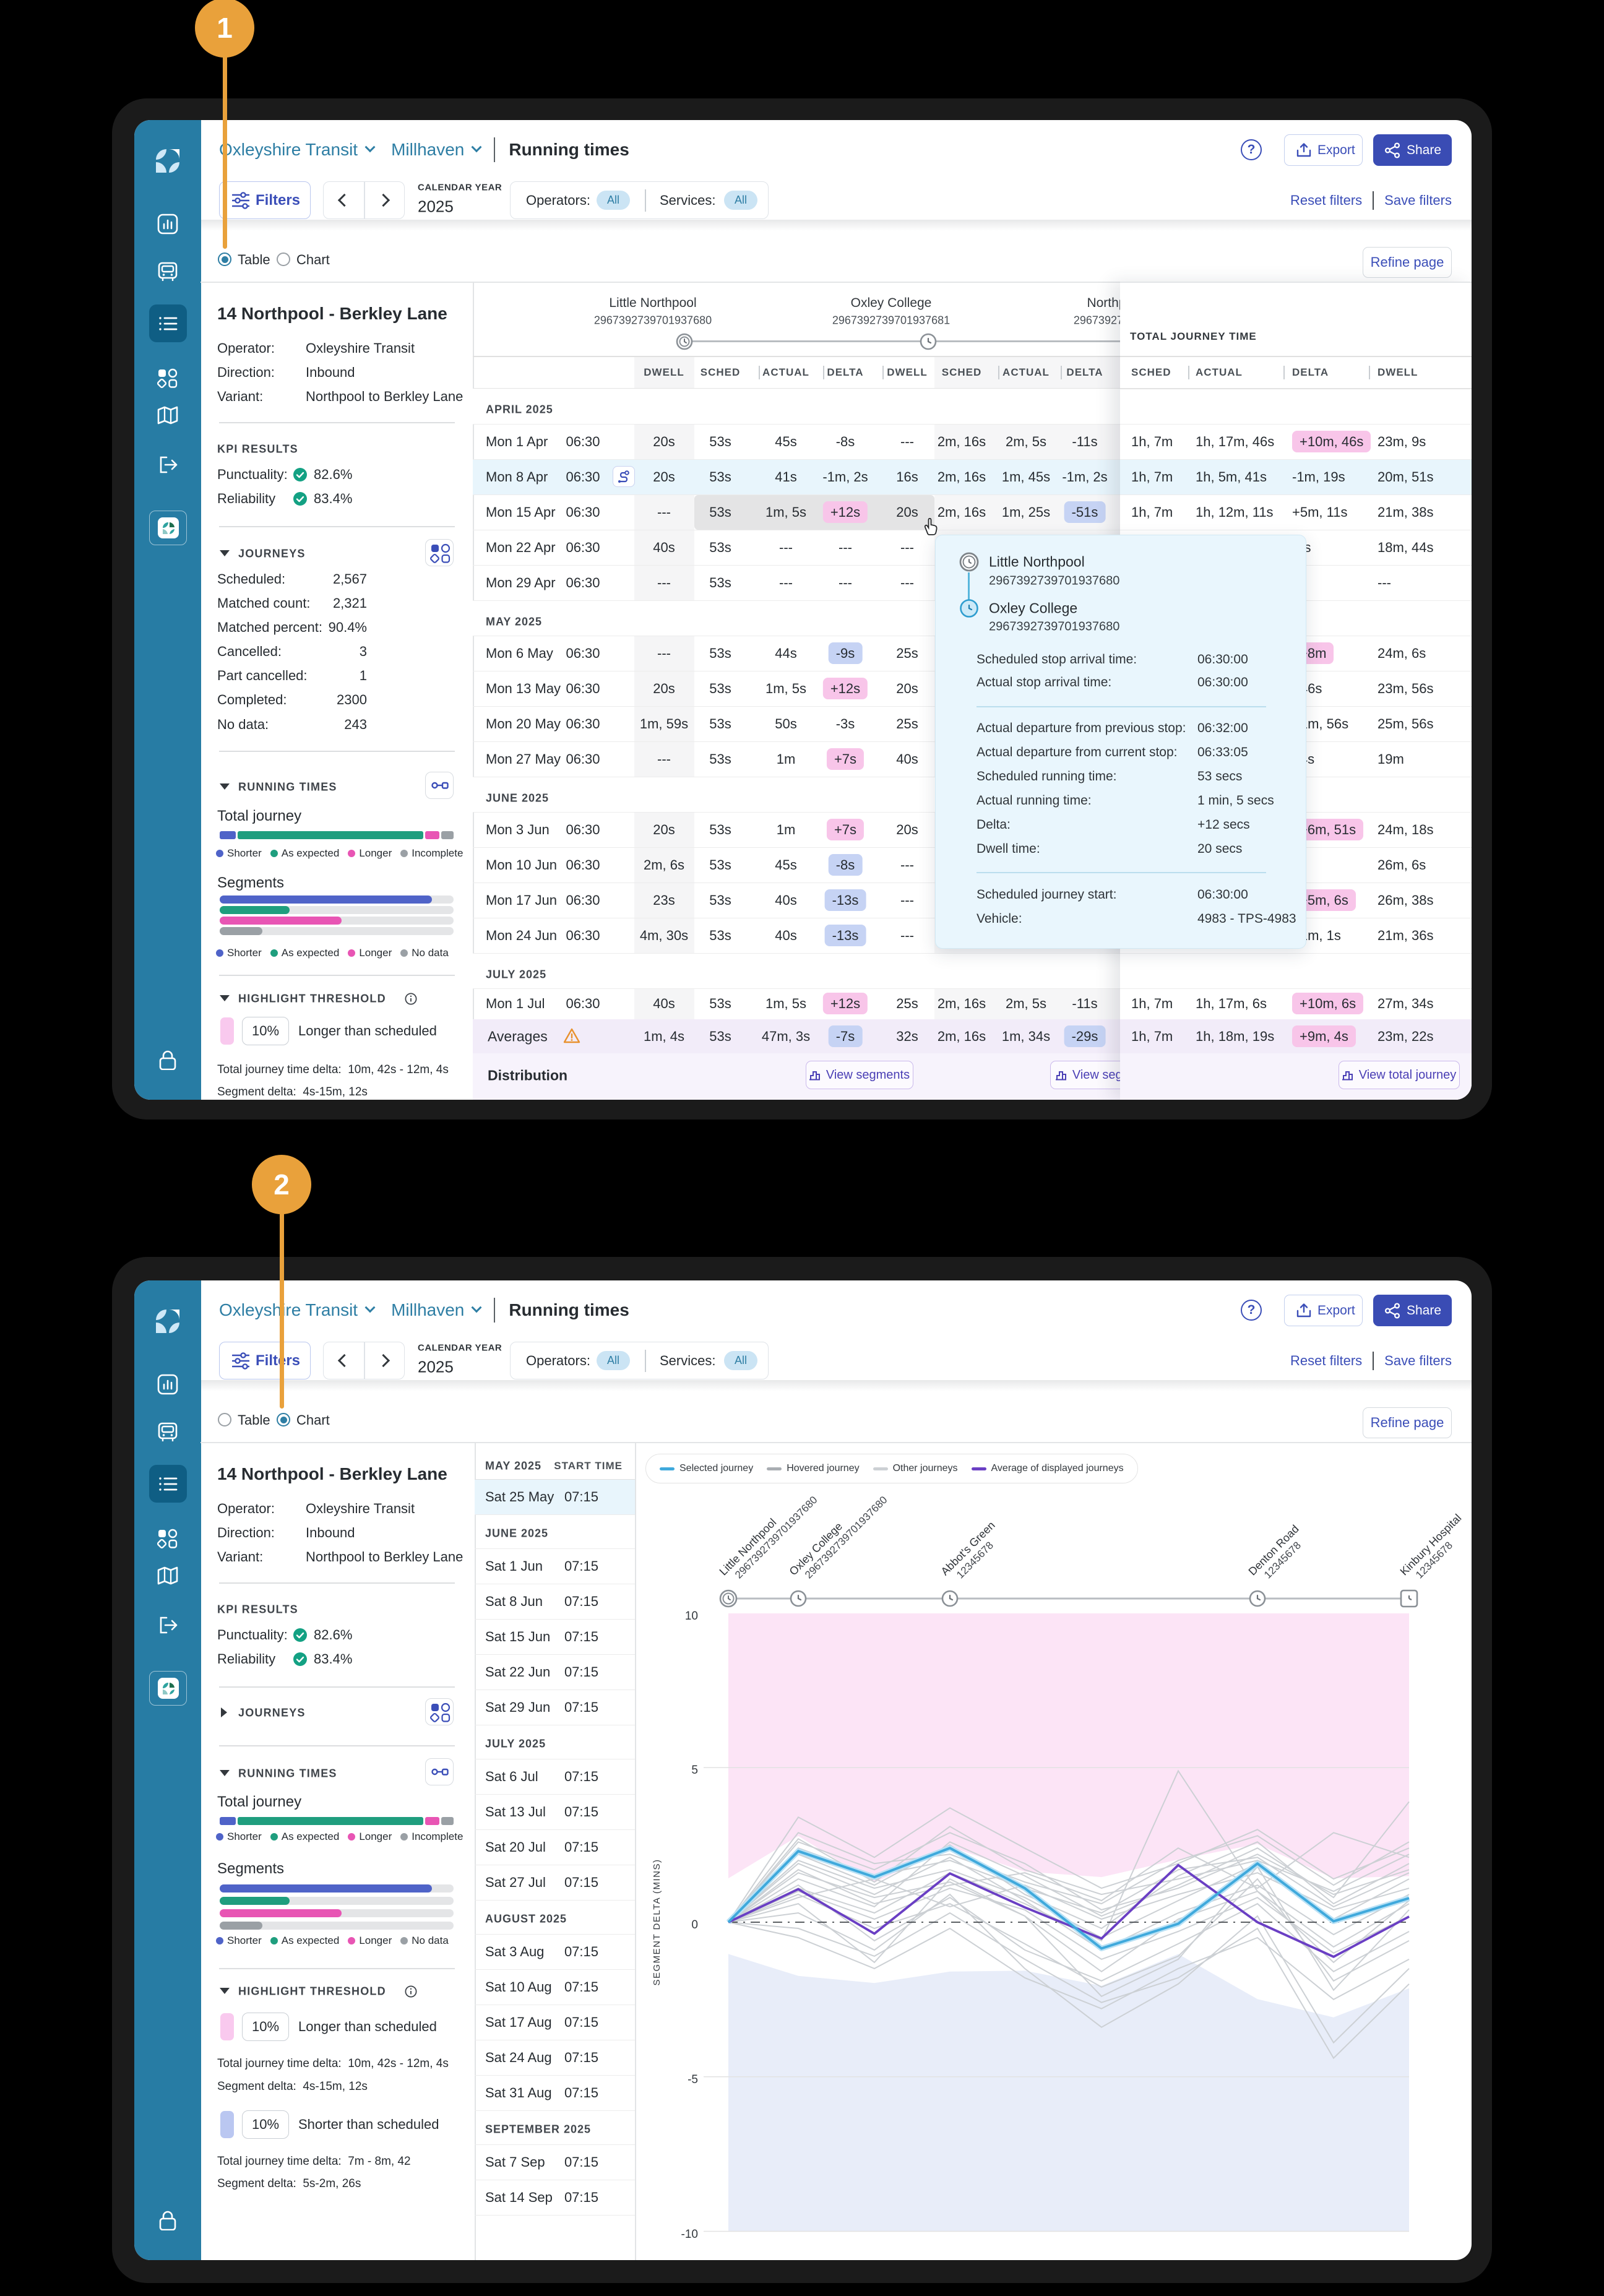 The image size is (1604, 2296). Describe the element at coordinates (691, 1616) in the screenshot. I see `svg-text: 10` at that location.